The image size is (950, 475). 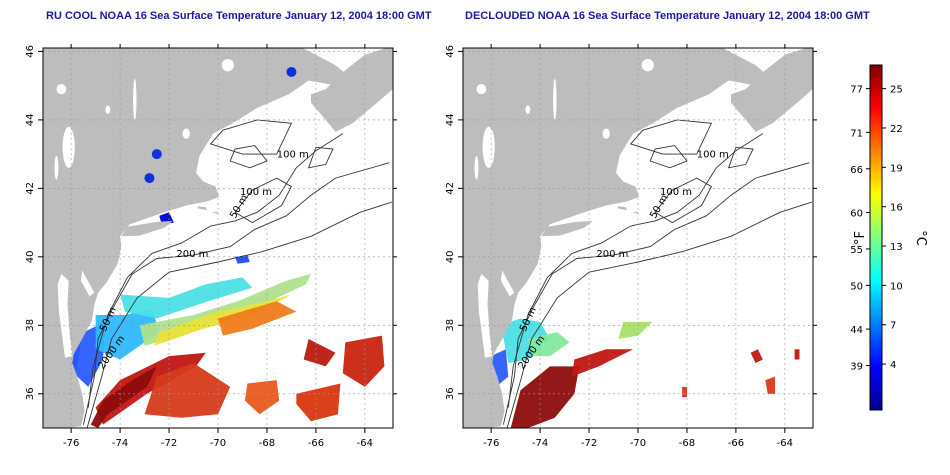 What do you see at coordinates (896, 90) in the screenshot?
I see `celsius-tick-label: 25` at bounding box center [896, 90].